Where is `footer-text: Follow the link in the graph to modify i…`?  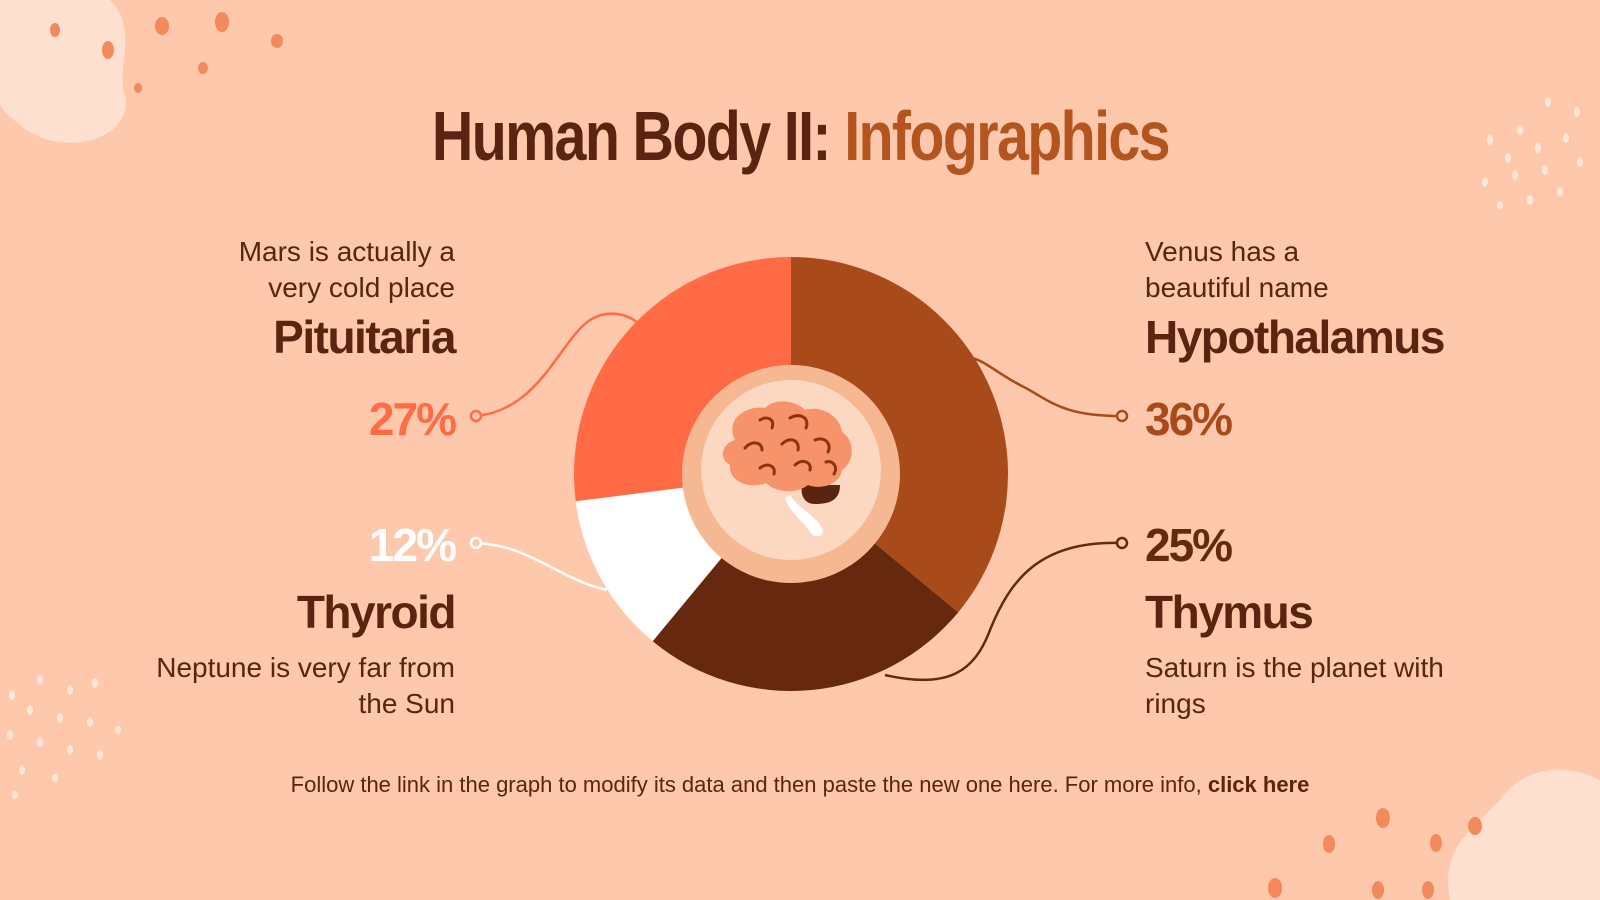 footer-text: Follow the link in the graph to modify i… is located at coordinates (749, 784).